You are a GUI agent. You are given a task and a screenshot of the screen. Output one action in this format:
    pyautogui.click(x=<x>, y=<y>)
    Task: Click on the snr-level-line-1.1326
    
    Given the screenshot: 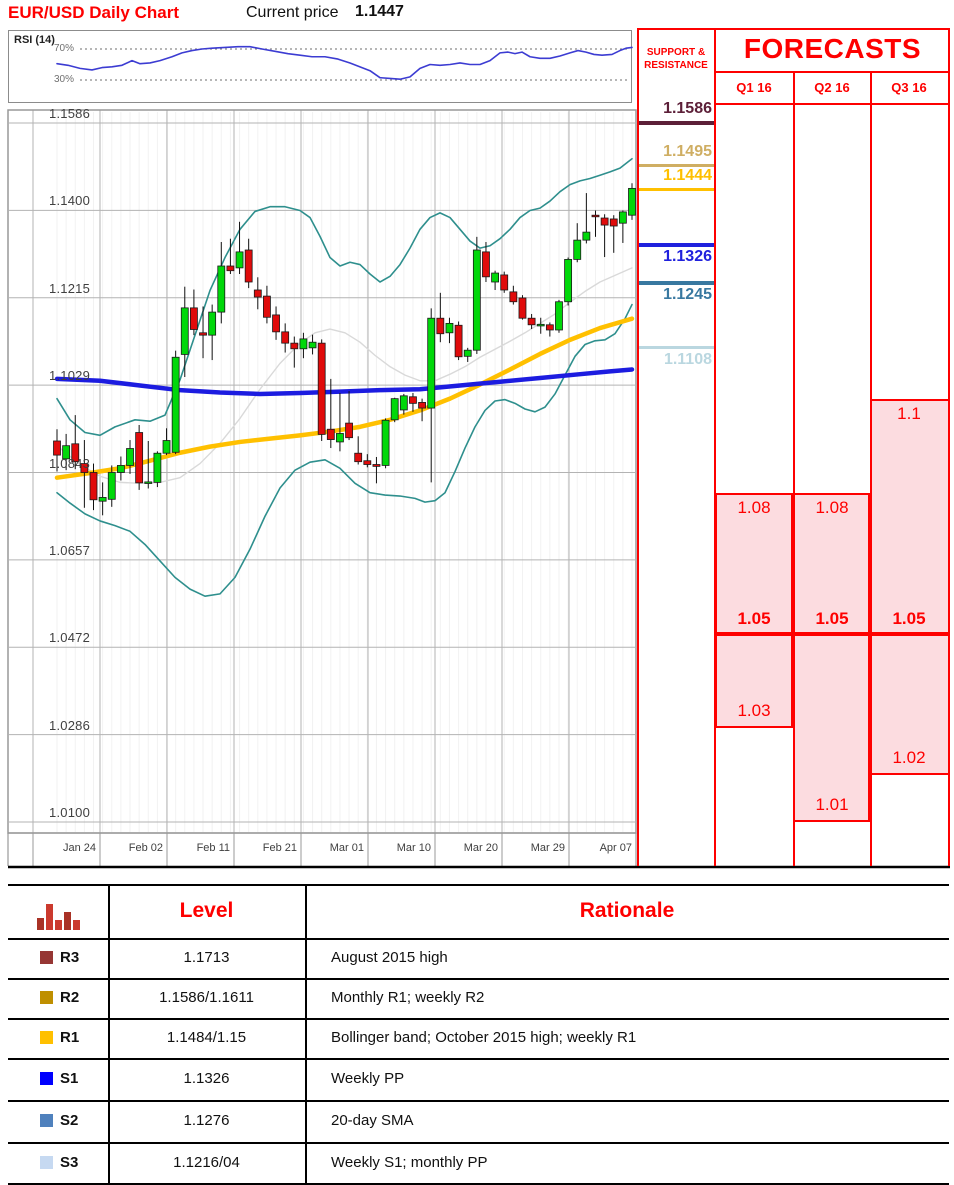 What is the action you would take?
    pyautogui.click(x=676, y=245)
    